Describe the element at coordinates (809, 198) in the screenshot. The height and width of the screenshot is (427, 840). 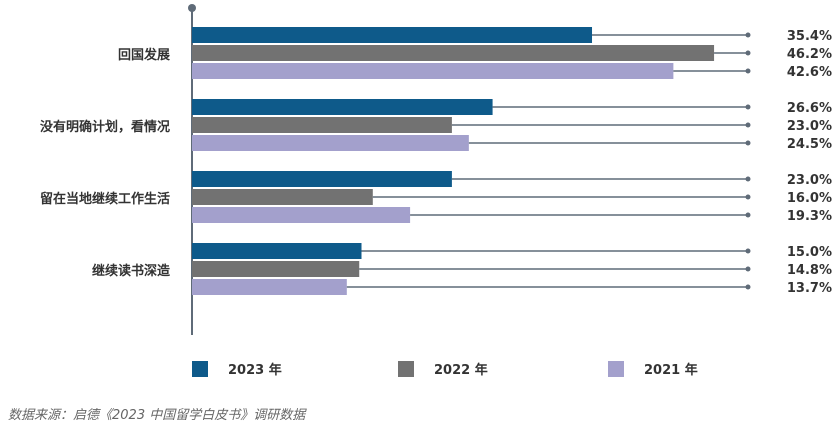
I see `value-label: 16.0%` at that location.